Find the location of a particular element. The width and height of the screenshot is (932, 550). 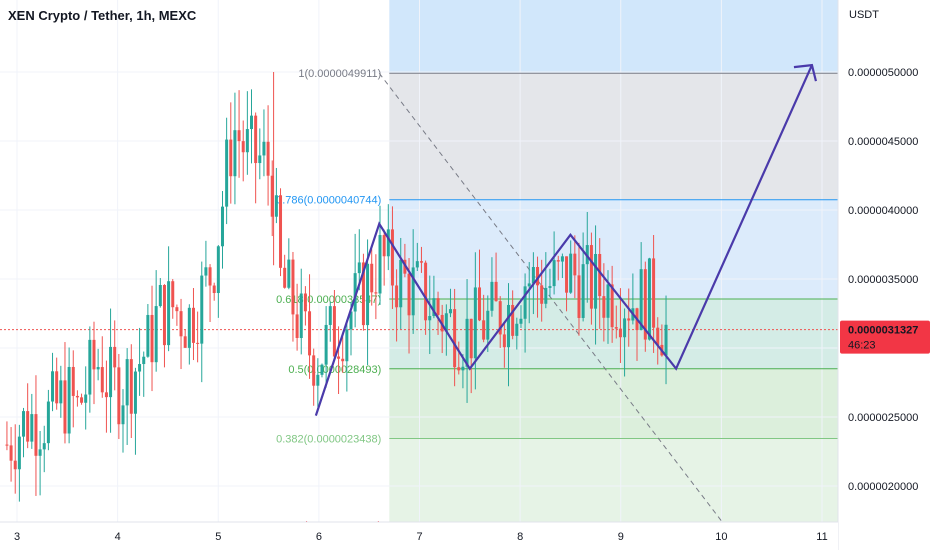

price-tick-label: 0.0000050000 is located at coordinates (883, 73).